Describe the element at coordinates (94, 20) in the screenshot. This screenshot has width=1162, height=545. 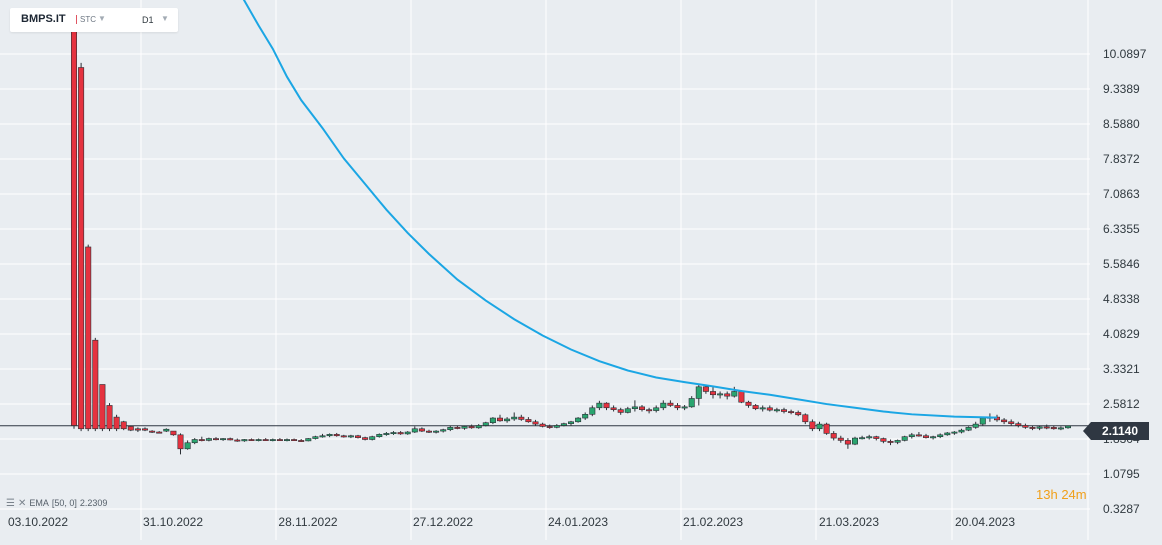
I see `symbol-selector: BMPS.IT STC ▼ D1 ▼` at that location.